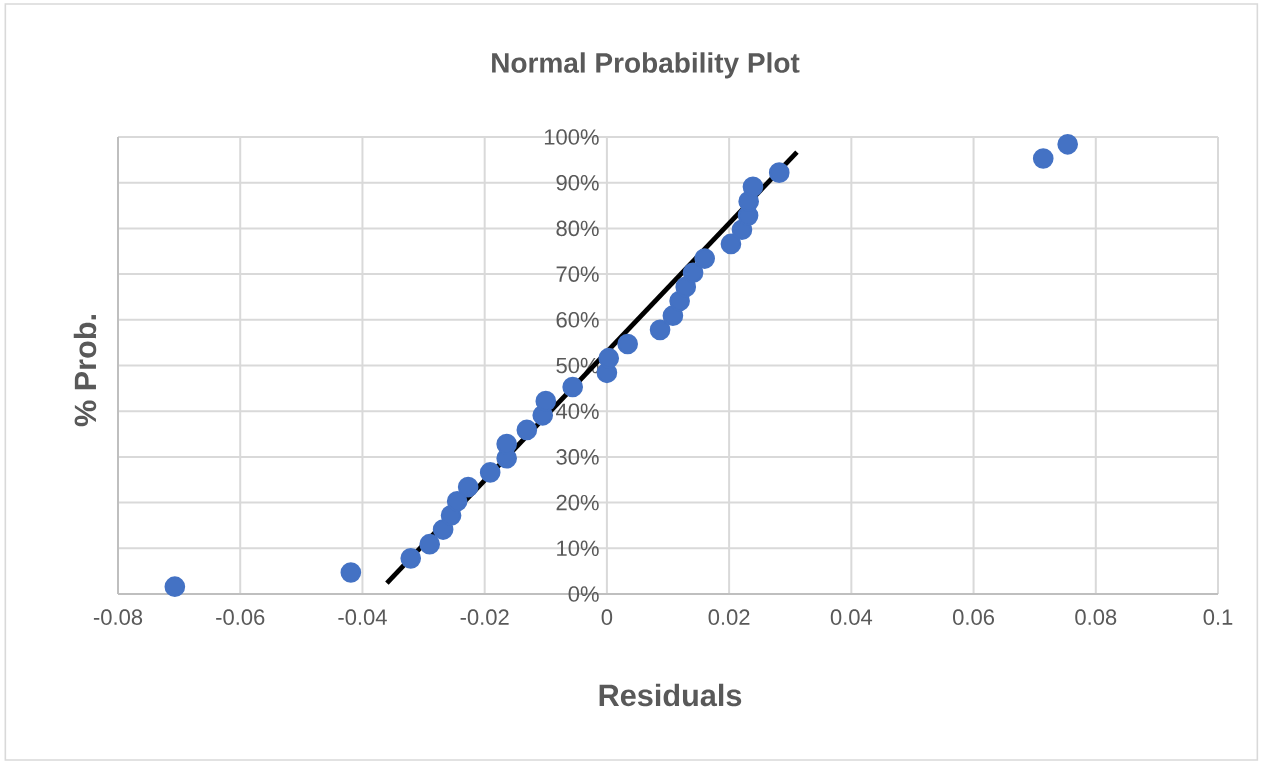 The height and width of the screenshot is (764, 1262). Describe the element at coordinates (670, 695) in the screenshot. I see `x-axis-title: Residuals` at that location.